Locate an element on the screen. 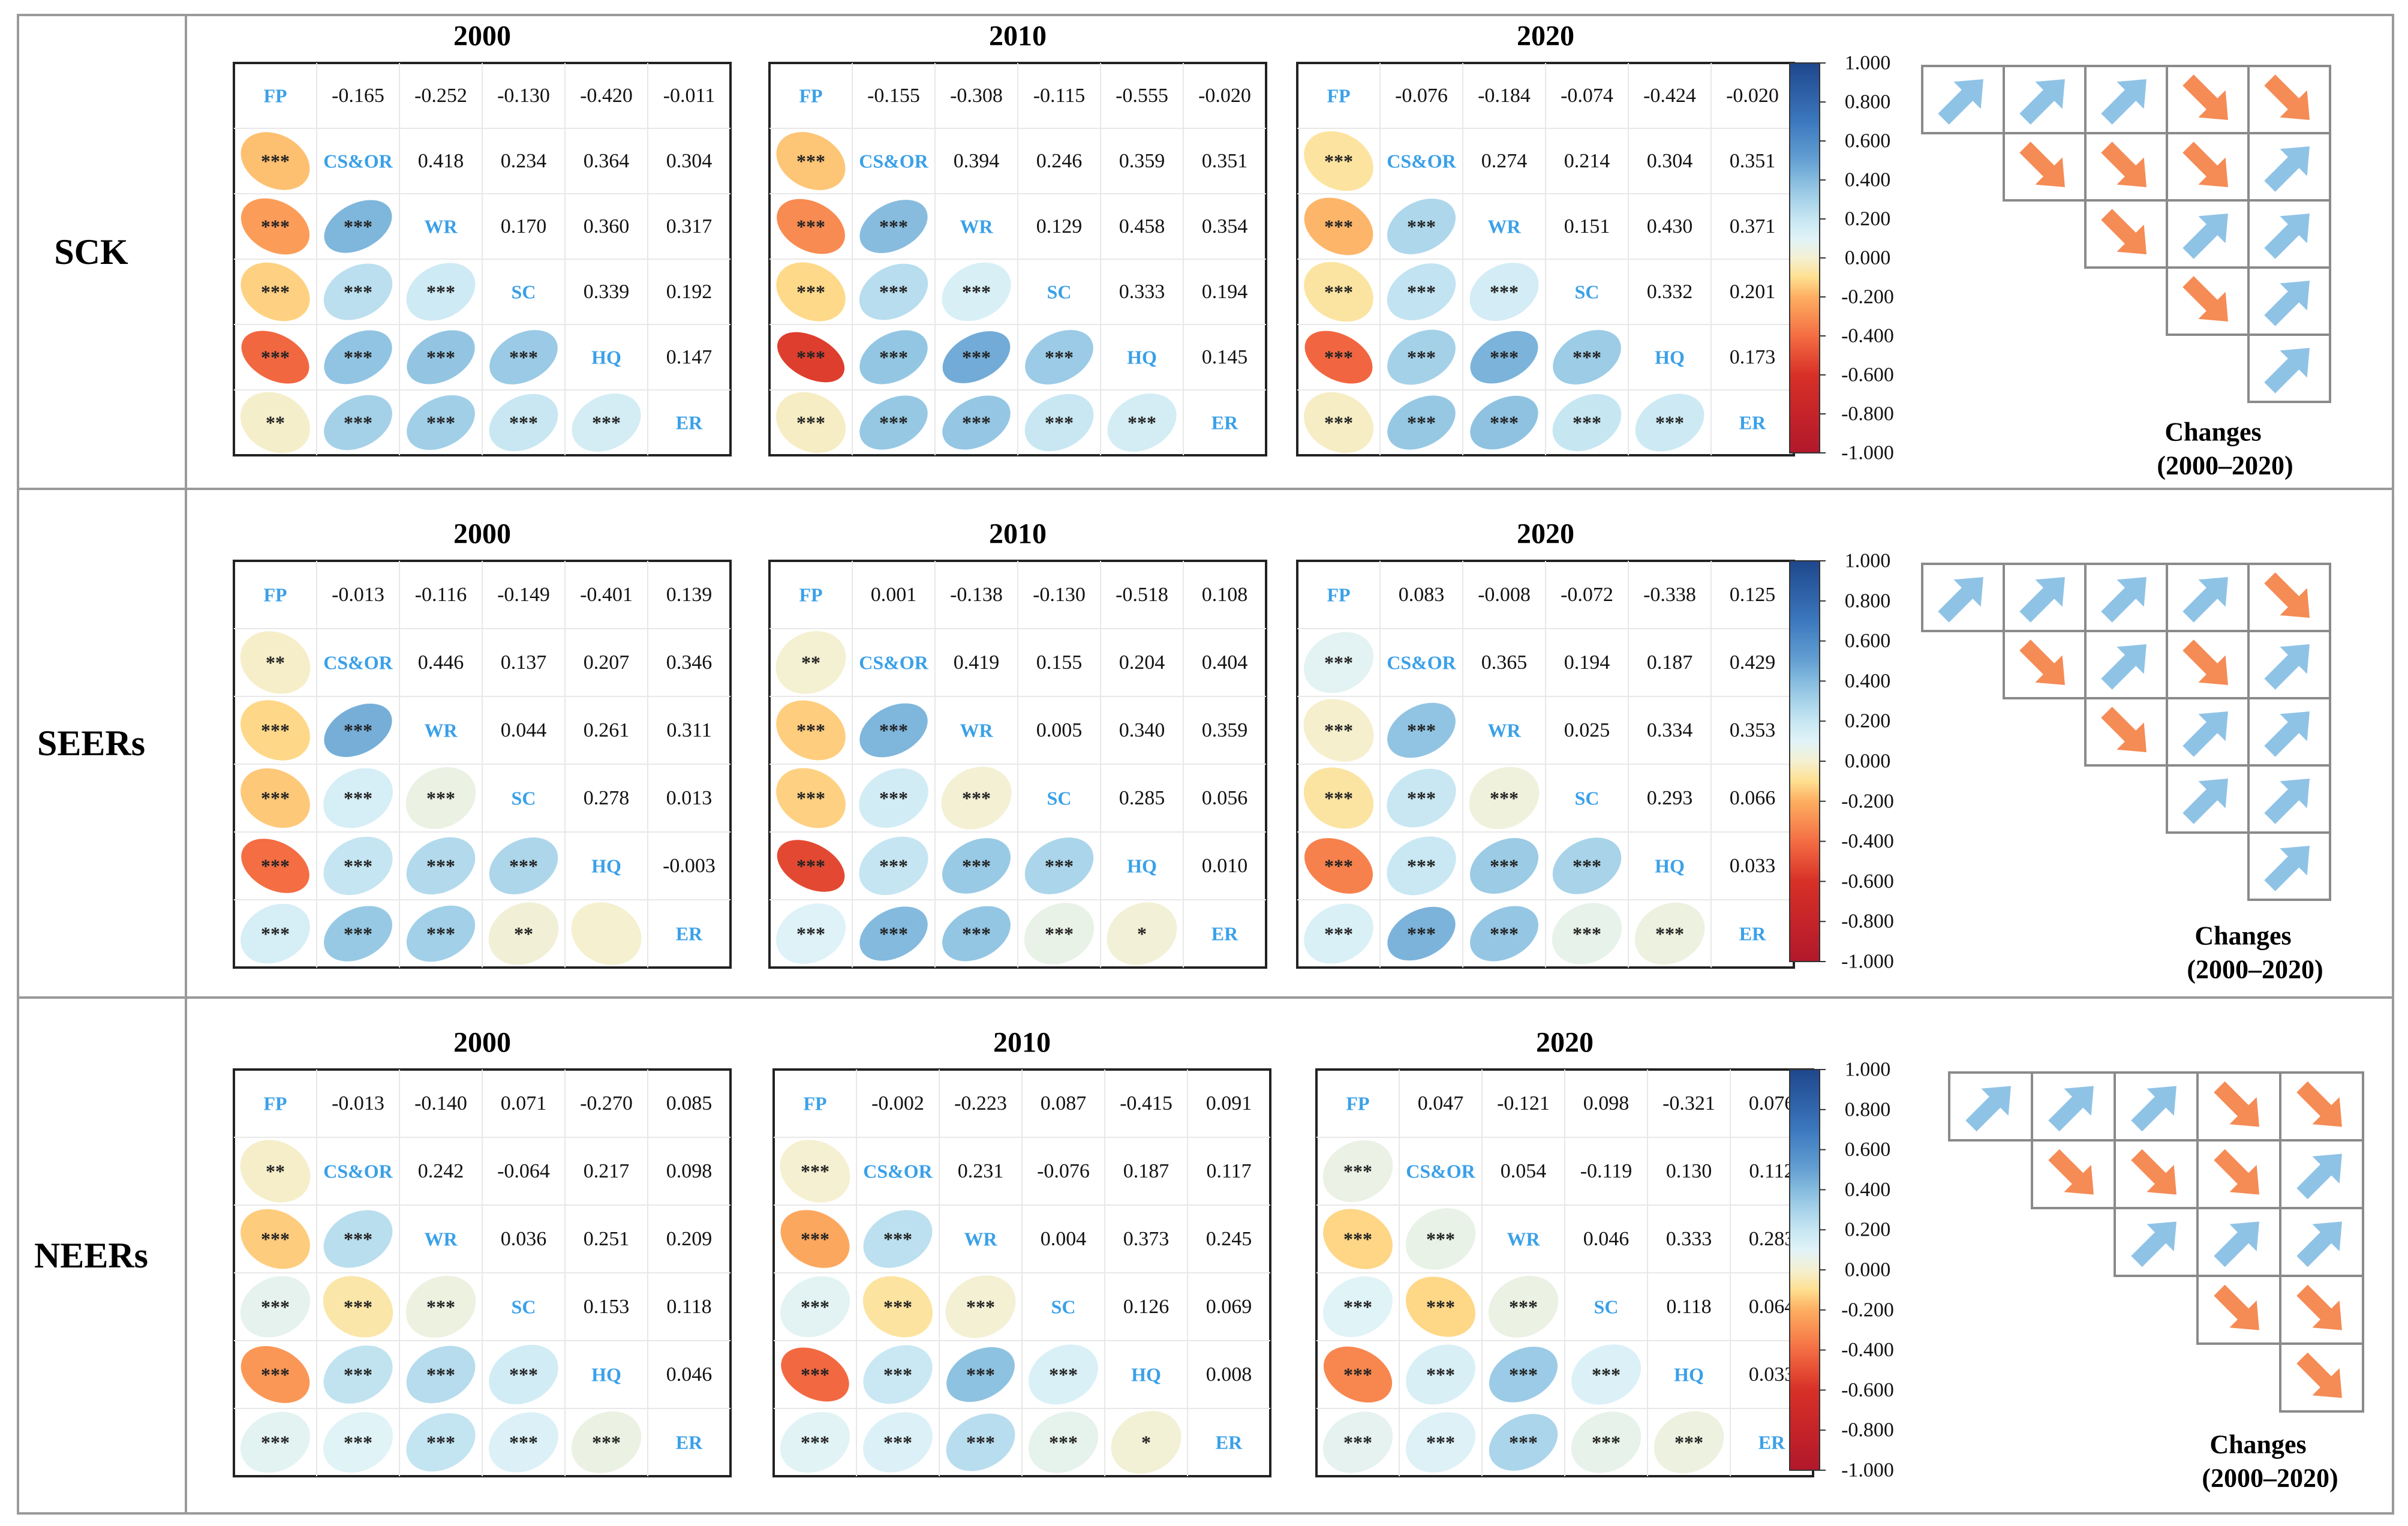 The image size is (2408, 1526). changes-period-label: (2000–2020) is located at coordinates (2270, 1478).